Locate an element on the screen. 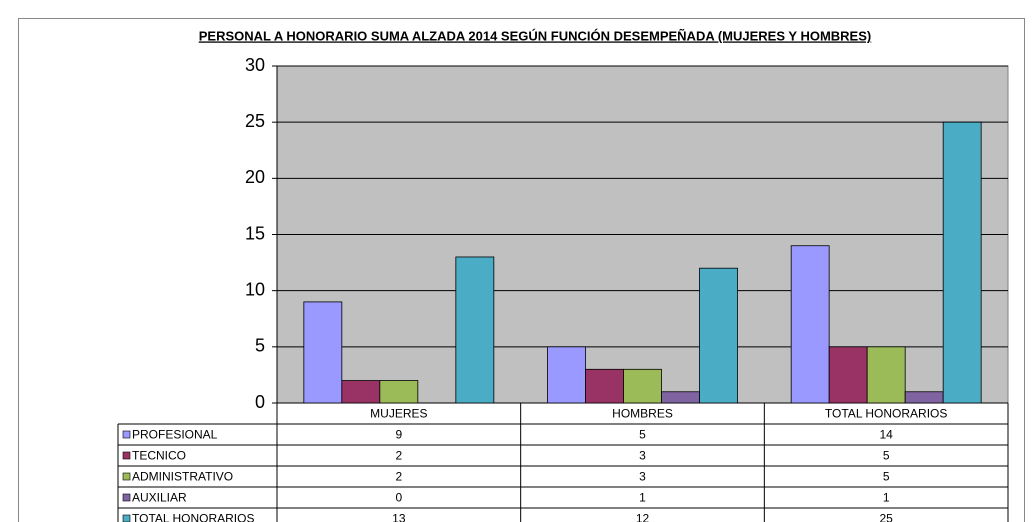  y-tick-label: 30 is located at coordinates (255, 65).